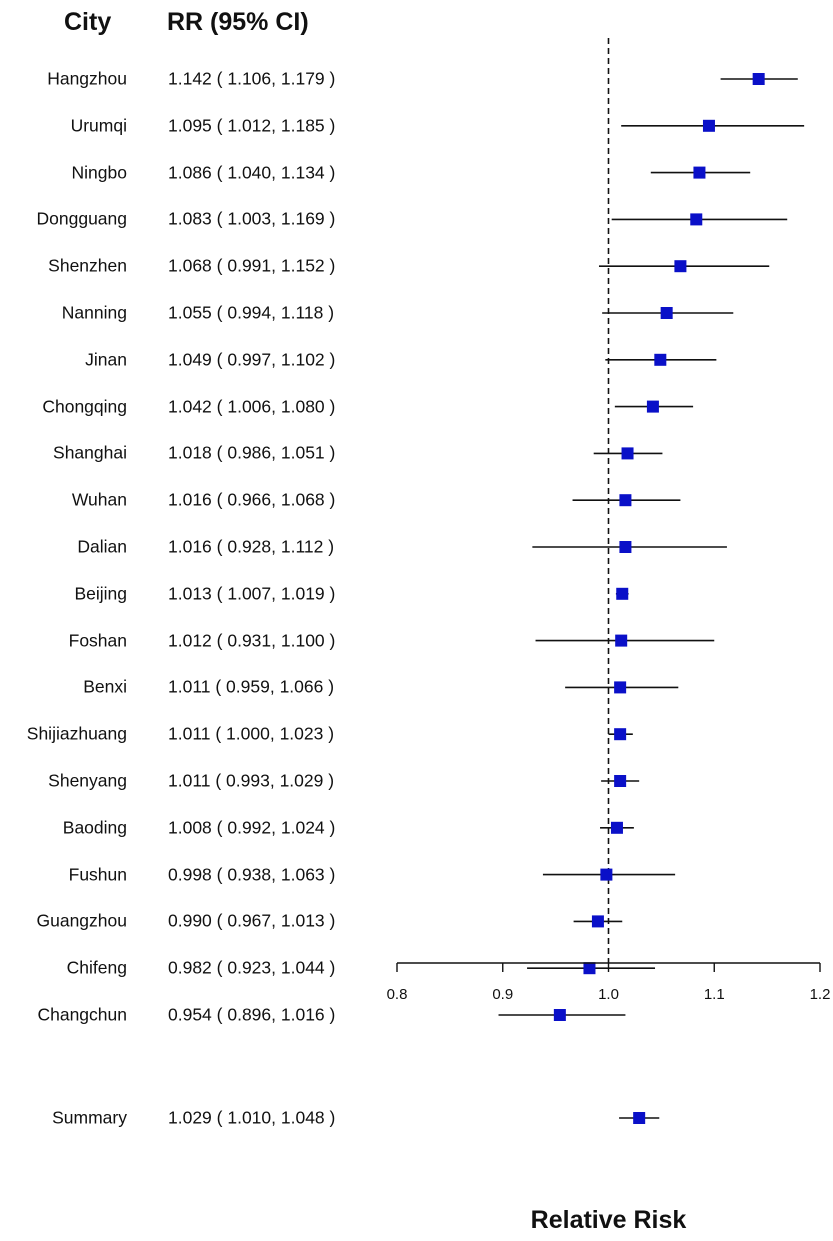 Image resolution: width=833 pixels, height=1241 pixels. Describe the element at coordinates (251, 546) in the screenshot. I see `rr-ci-label: 1.016 ( 0.928, 1.112 )` at that location.